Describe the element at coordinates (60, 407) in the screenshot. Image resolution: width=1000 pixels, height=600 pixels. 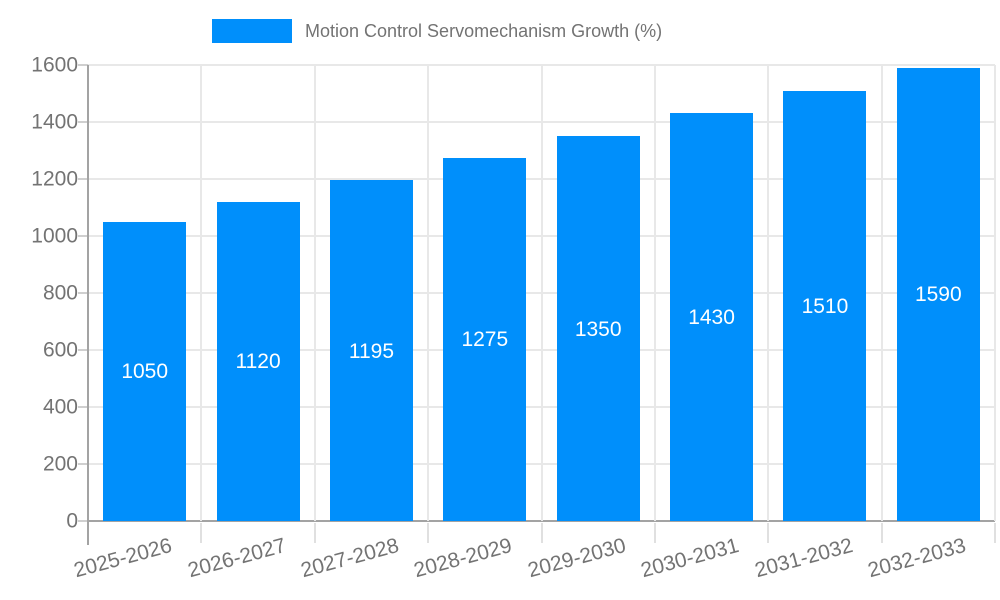
I see `y-axis-tick-label: 400` at that location.